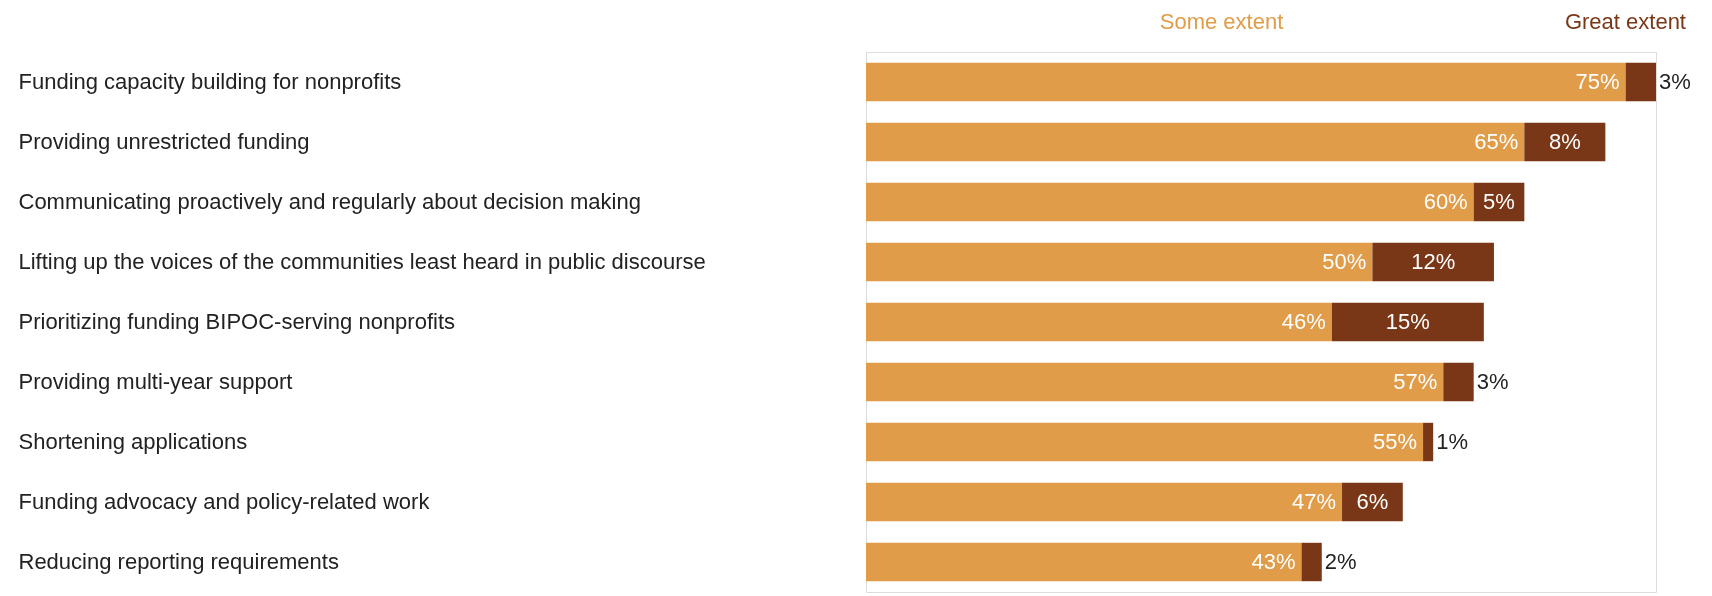 The image size is (1712, 596). I want to click on data-label: 5%, so click(1499, 201).